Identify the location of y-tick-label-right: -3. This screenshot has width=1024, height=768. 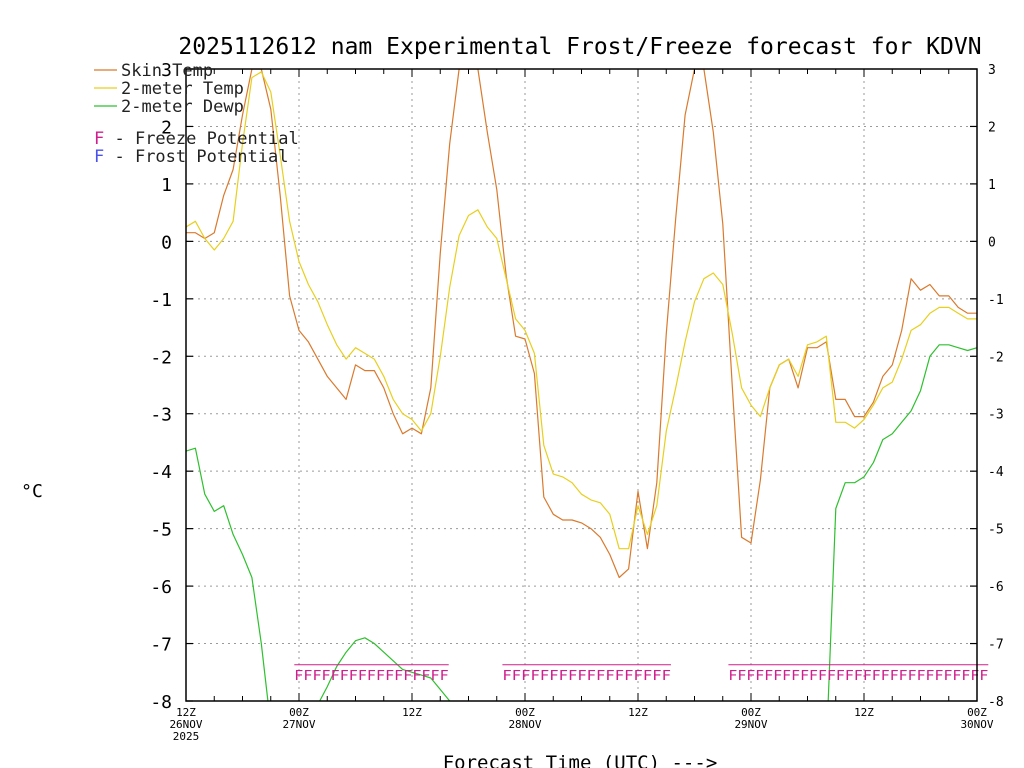
(996, 415).